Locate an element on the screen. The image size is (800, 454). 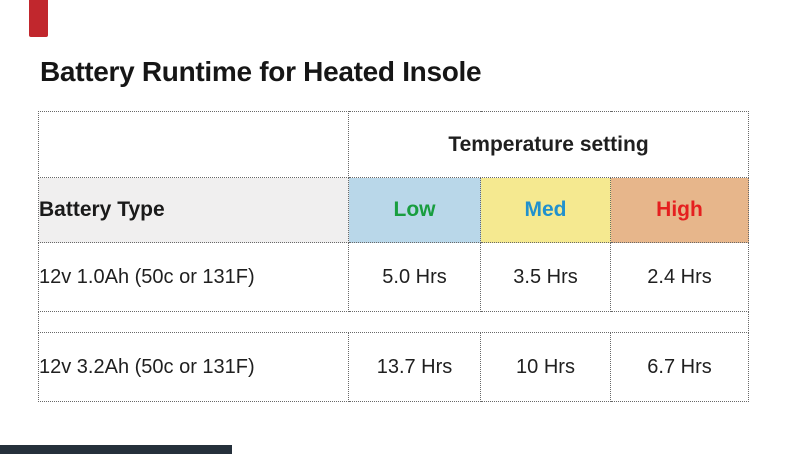
runtime-cell-low: 13.7 Hrs is located at coordinates (414, 367).